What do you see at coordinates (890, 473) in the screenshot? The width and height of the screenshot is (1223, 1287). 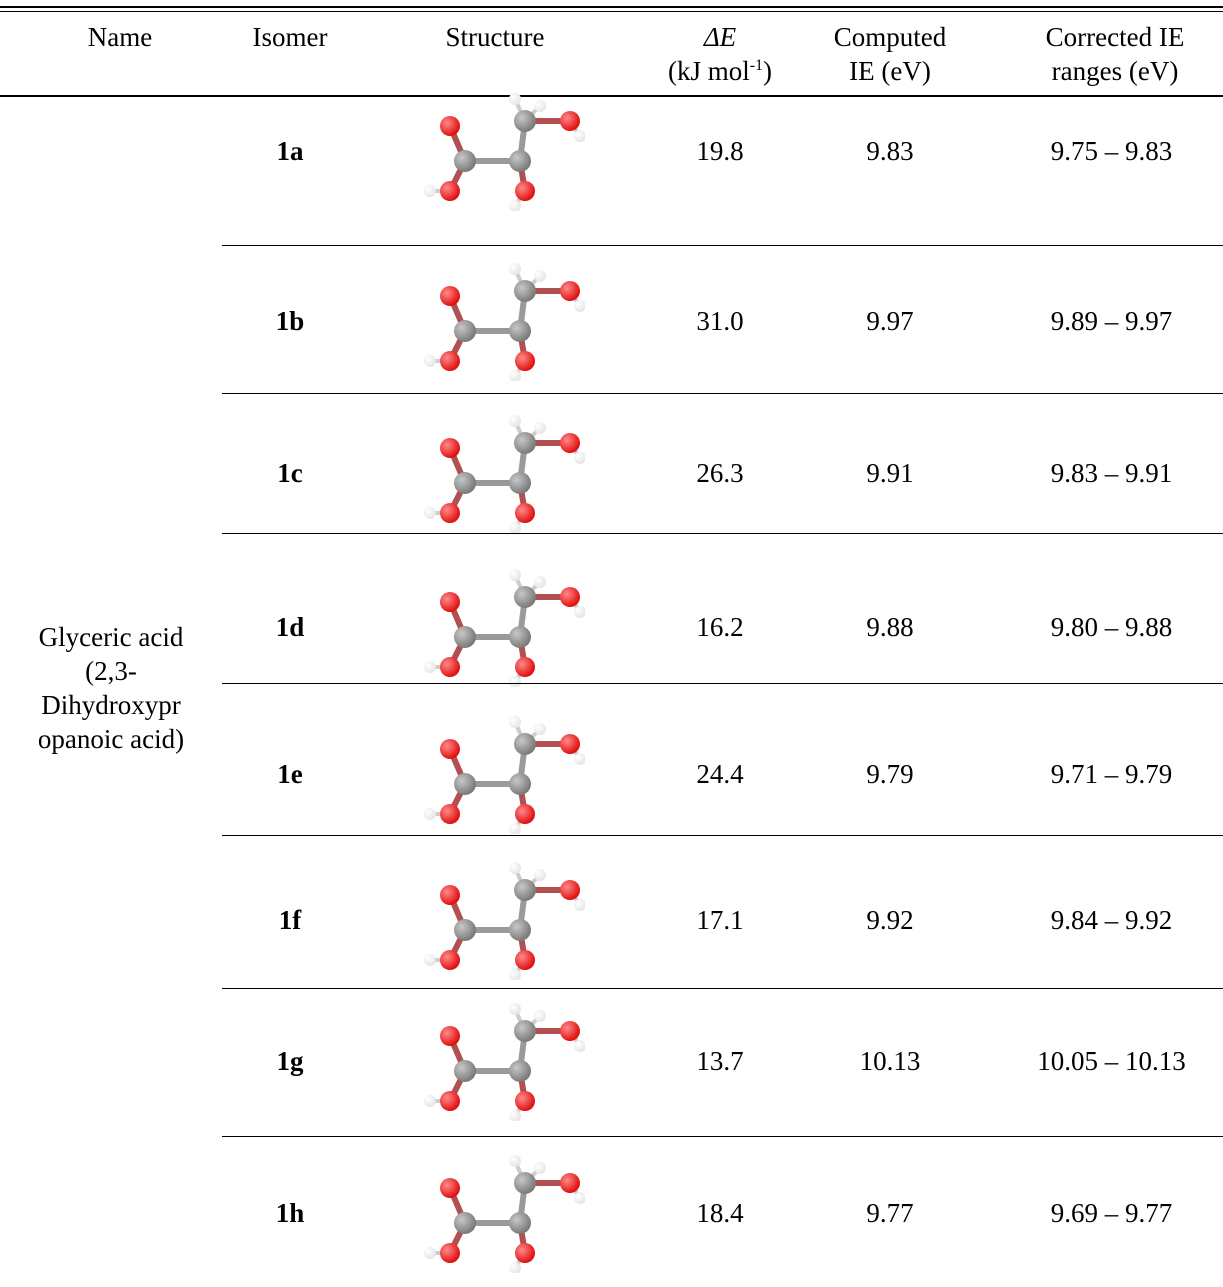 I see `computed-ie-value: 9.91` at bounding box center [890, 473].